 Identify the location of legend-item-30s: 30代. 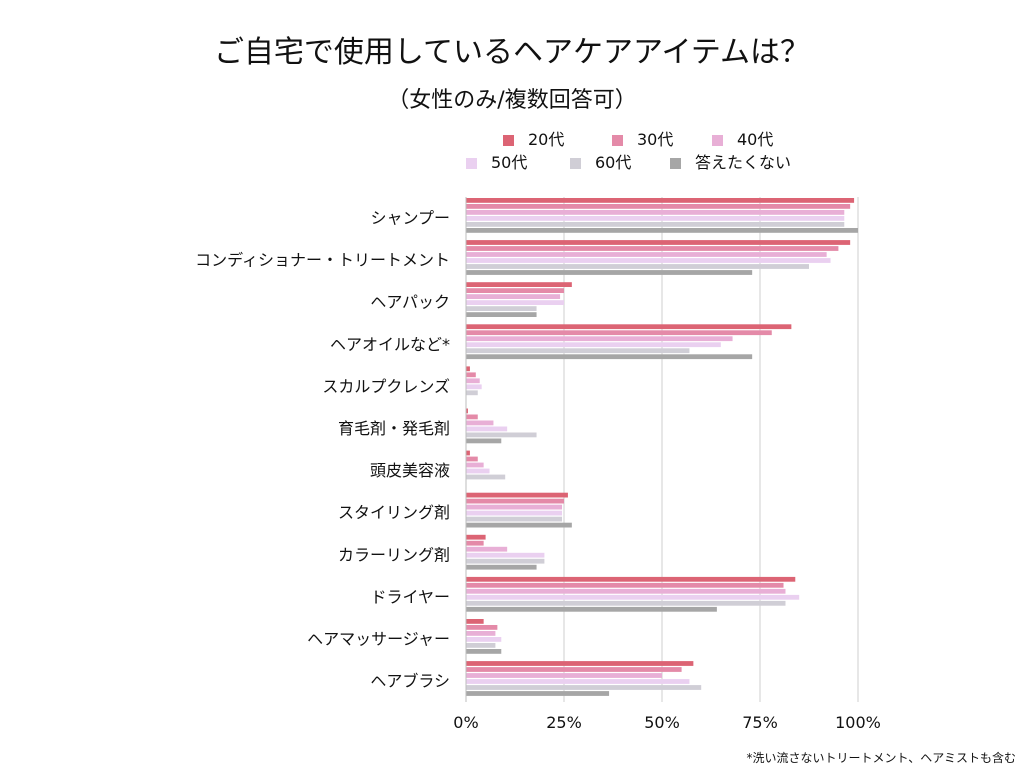
(642, 140).